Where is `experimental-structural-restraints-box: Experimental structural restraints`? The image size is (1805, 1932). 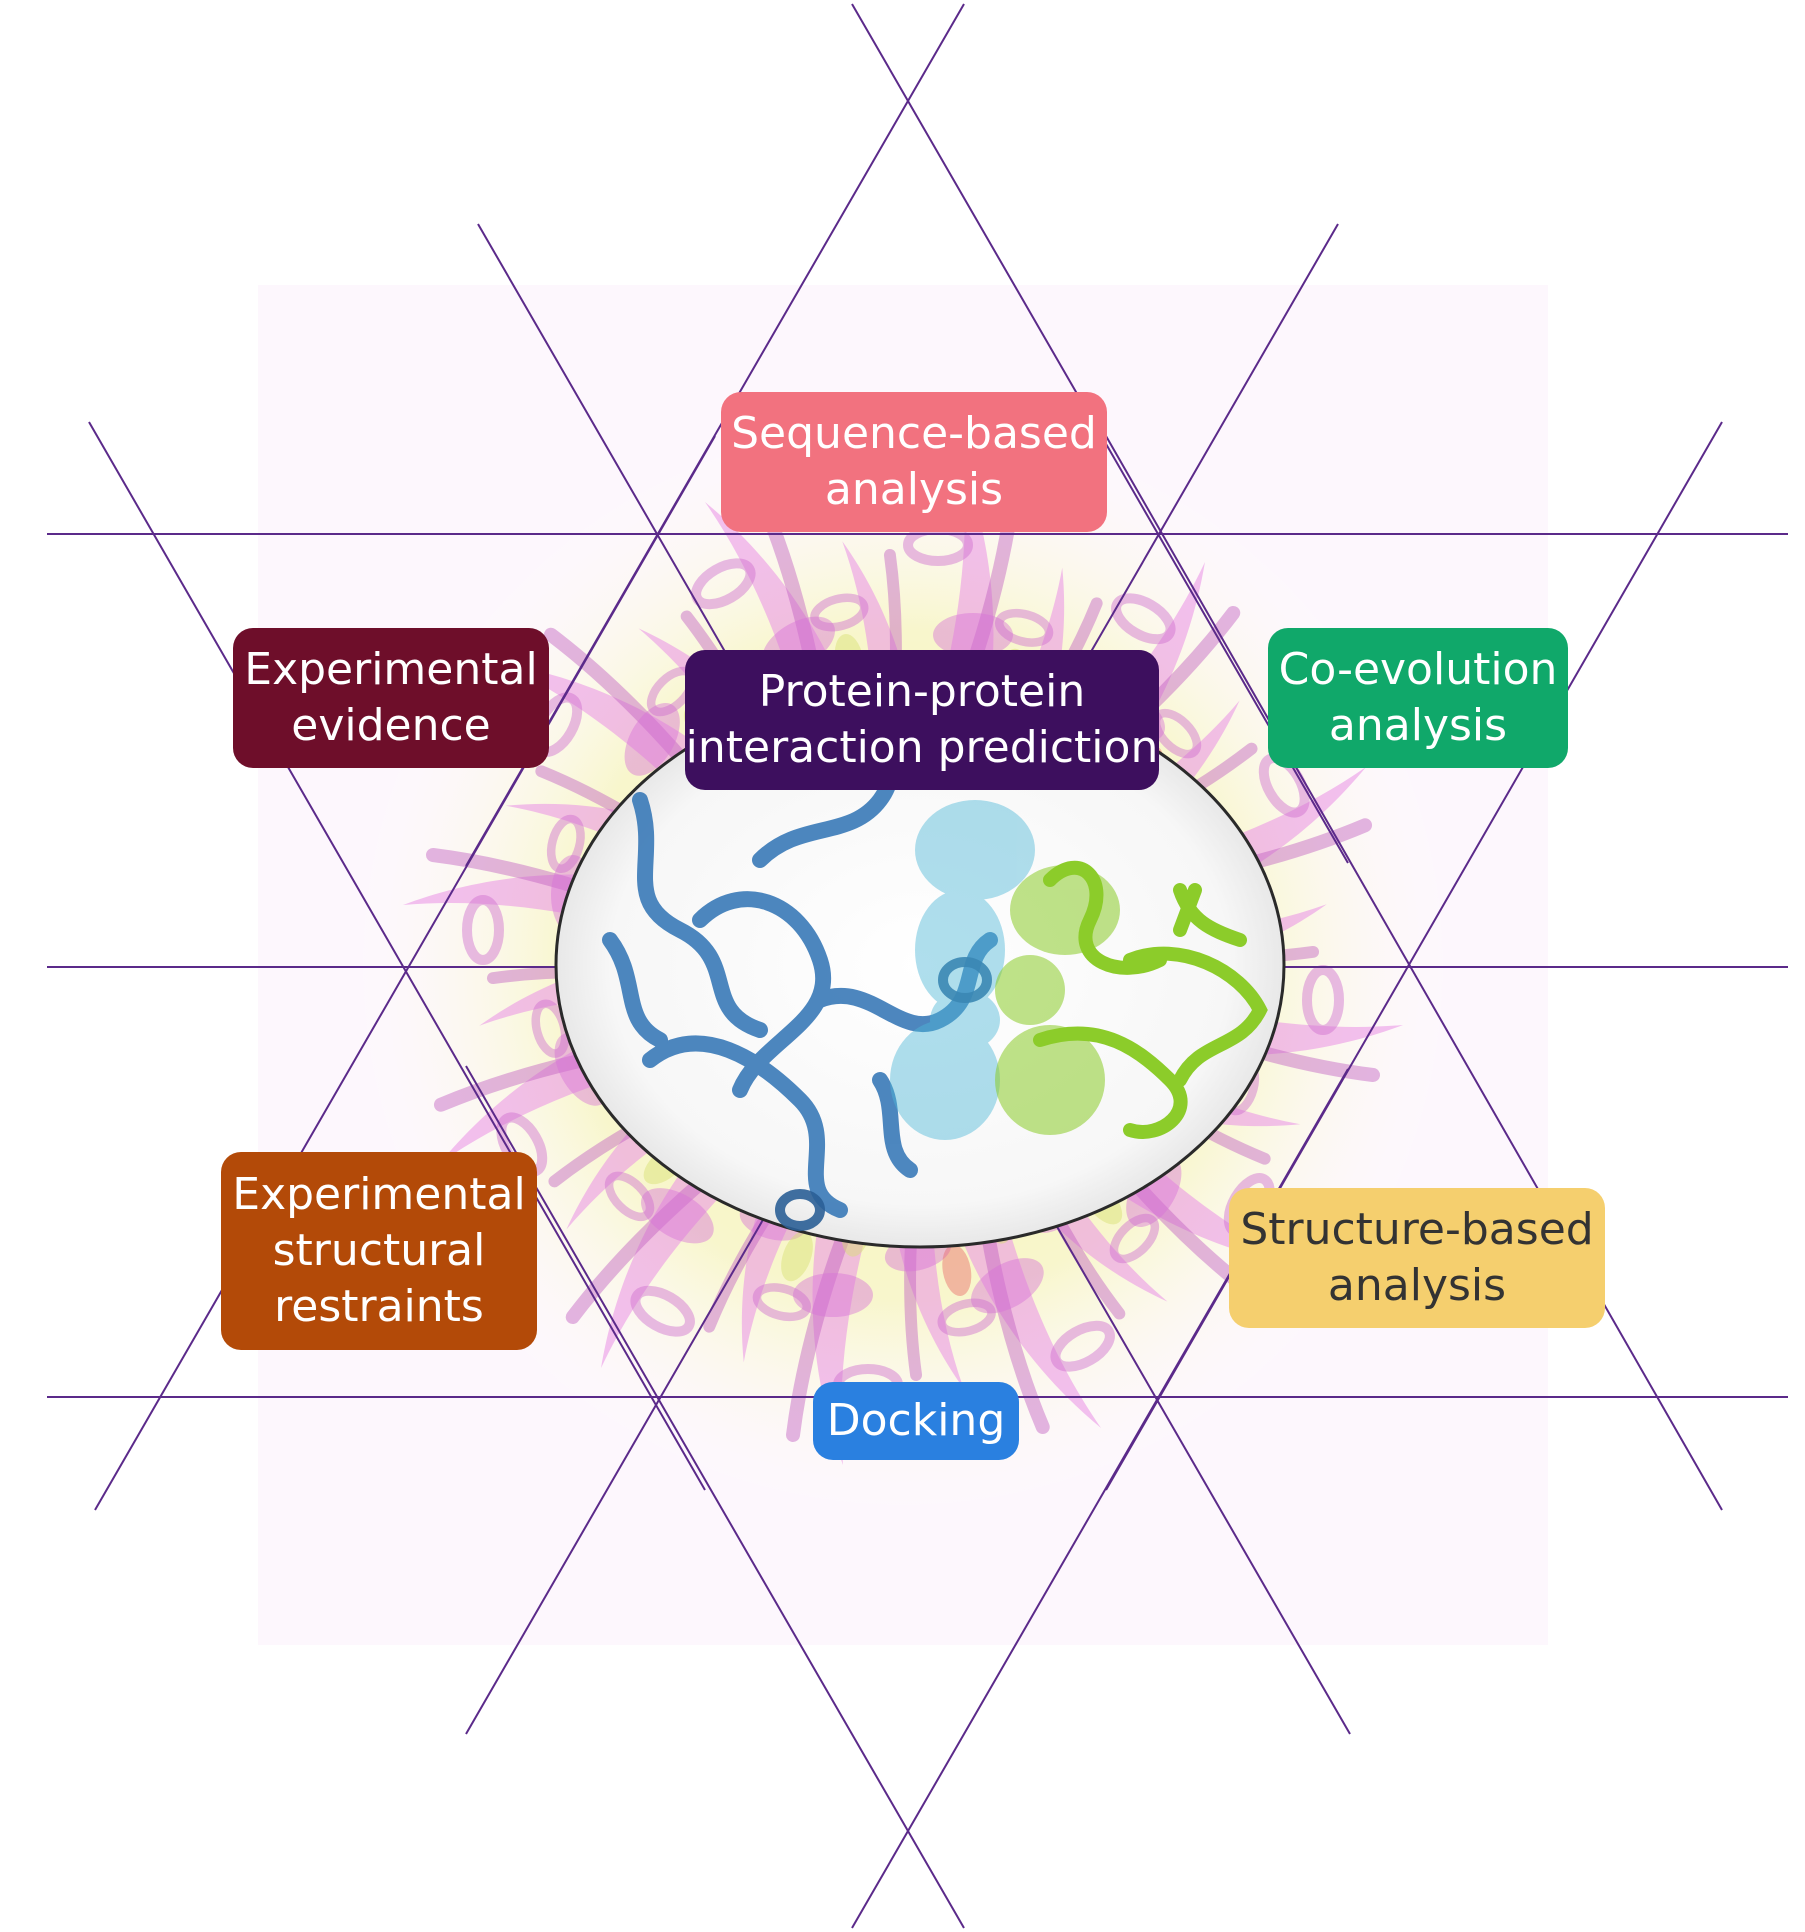
experimental-structural-restraints-box: Experimental structural restraints is located at coordinates (379, 1251).